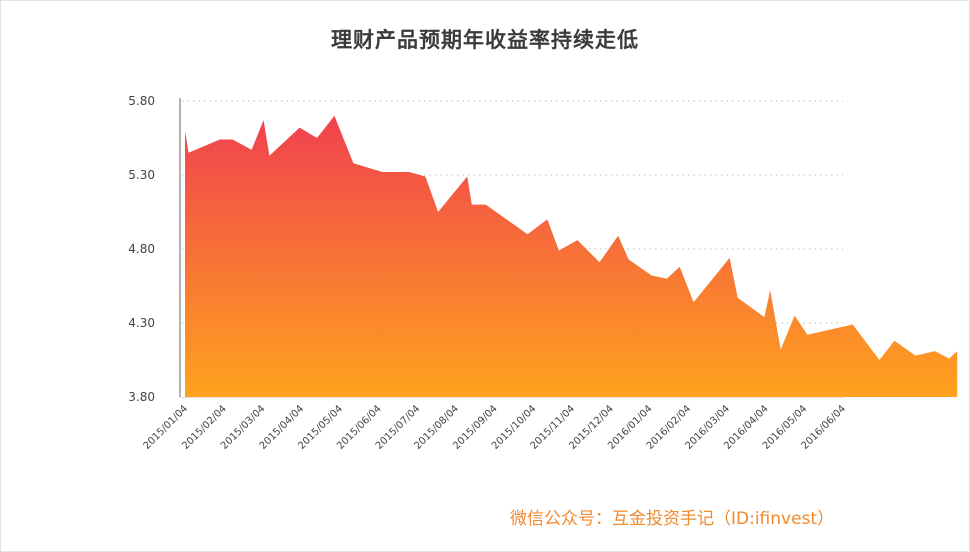  Describe the element at coordinates (672, 519) in the screenshot. I see `watermark-text: 微信公众号：互金投资手记（ID:ifinvest）` at that location.